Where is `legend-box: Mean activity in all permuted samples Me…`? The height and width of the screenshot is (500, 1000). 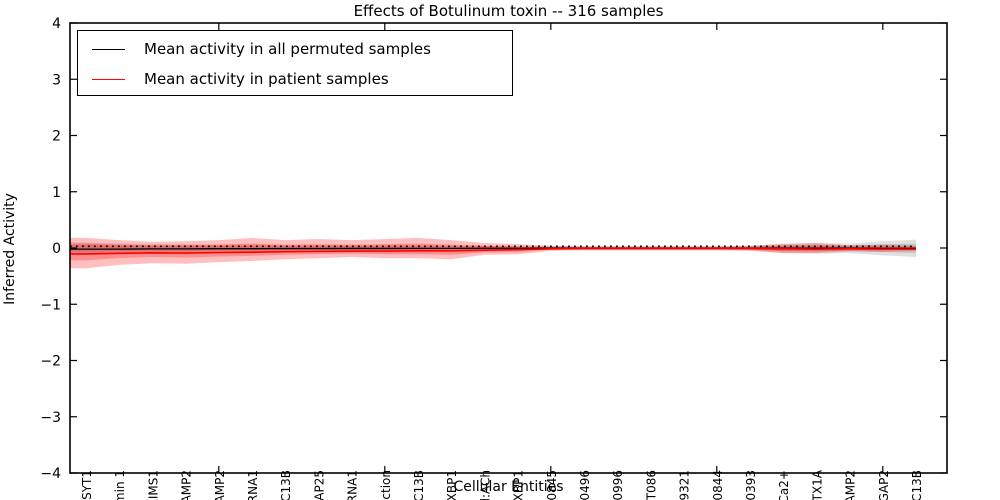 legend-box: Mean activity in all permuted samples Me… is located at coordinates (295, 63).